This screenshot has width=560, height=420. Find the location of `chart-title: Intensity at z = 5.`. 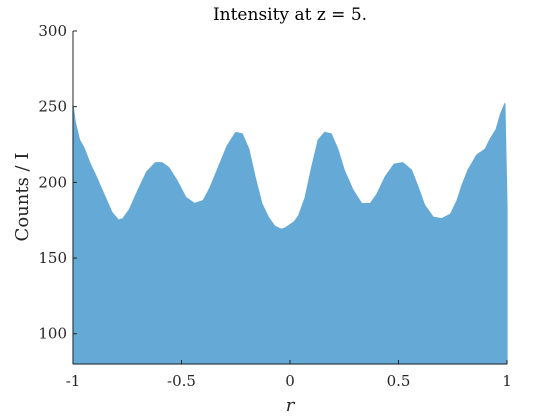

chart-title: Intensity at z = 5. is located at coordinates (290, 15).